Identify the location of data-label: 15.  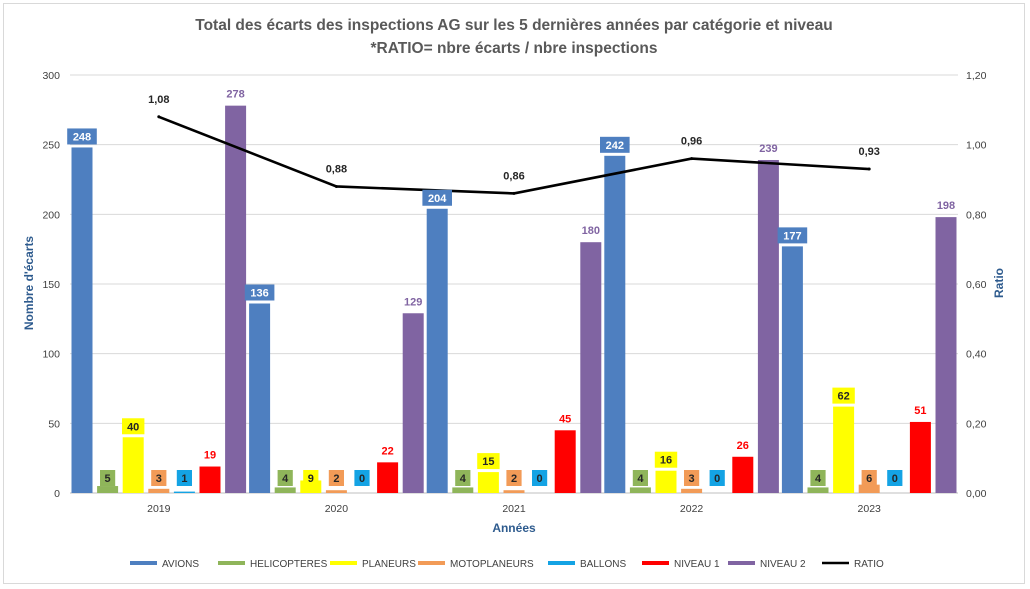
(488, 462).